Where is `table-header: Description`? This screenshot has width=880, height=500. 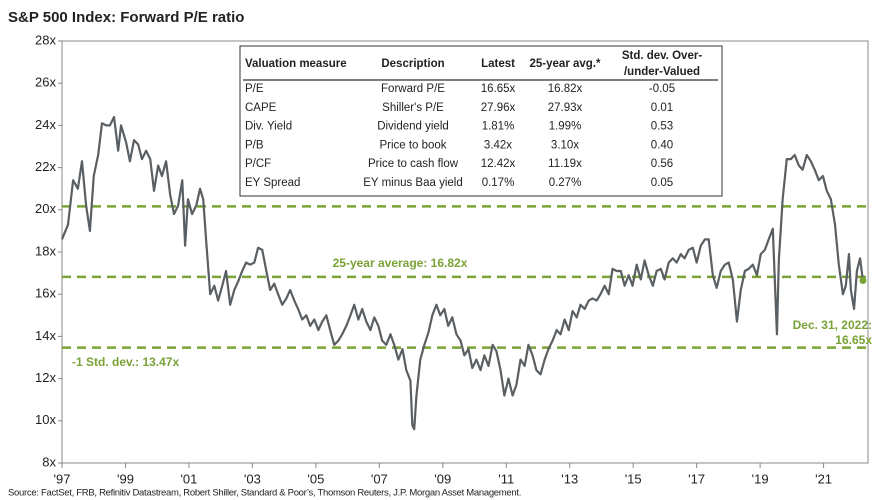 table-header: Description is located at coordinates (412, 64).